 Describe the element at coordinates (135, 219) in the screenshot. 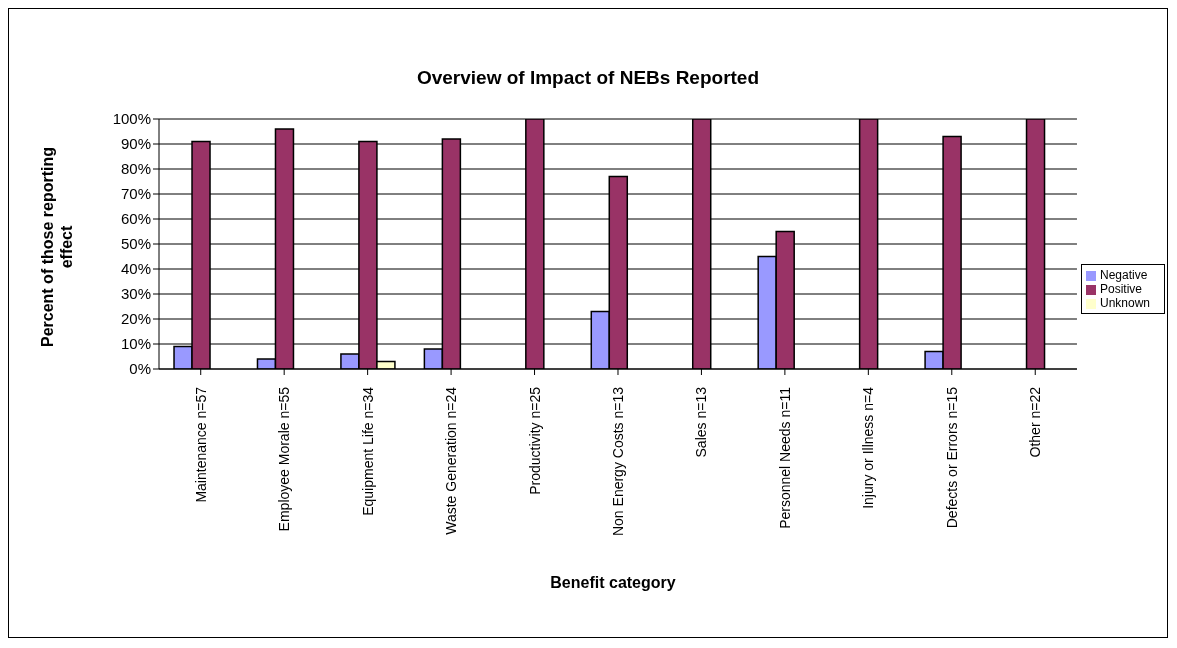

I see `y-tick-label: 60%` at that location.